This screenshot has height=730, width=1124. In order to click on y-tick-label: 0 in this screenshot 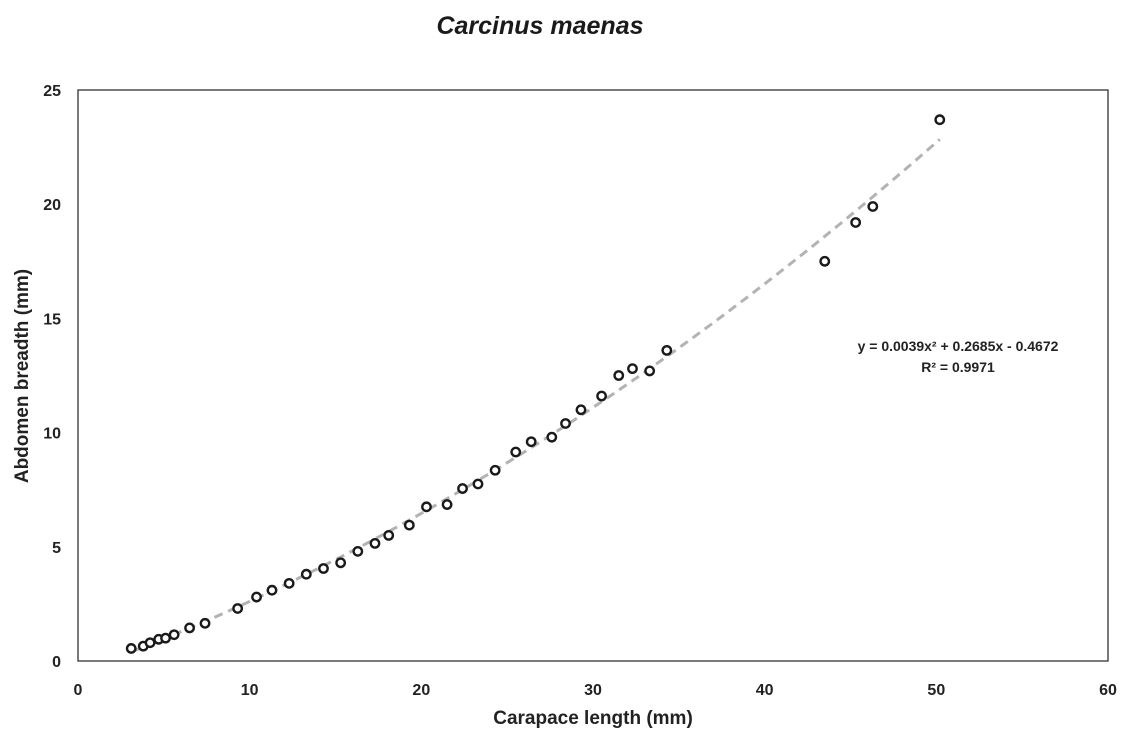, I will do `click(56, 662)`.